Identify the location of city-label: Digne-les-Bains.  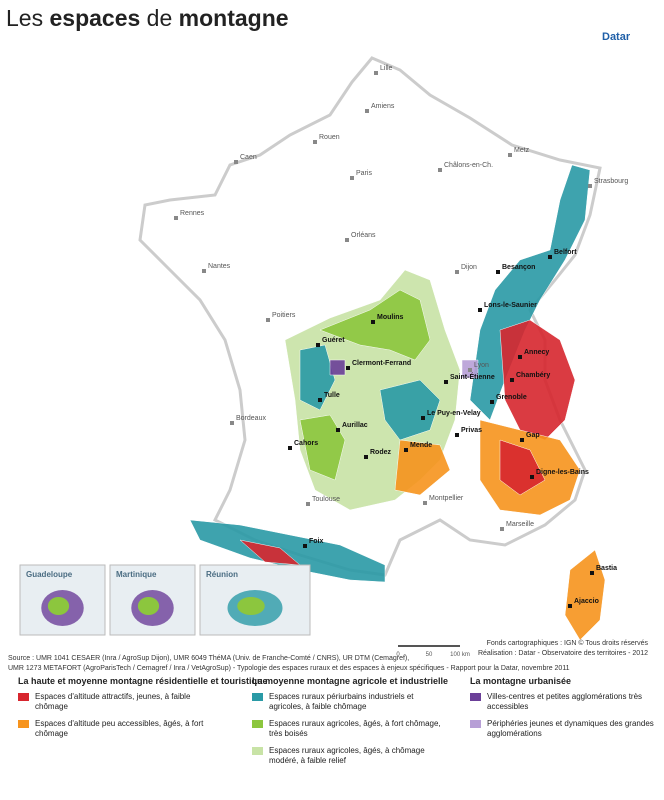
(562, 472).